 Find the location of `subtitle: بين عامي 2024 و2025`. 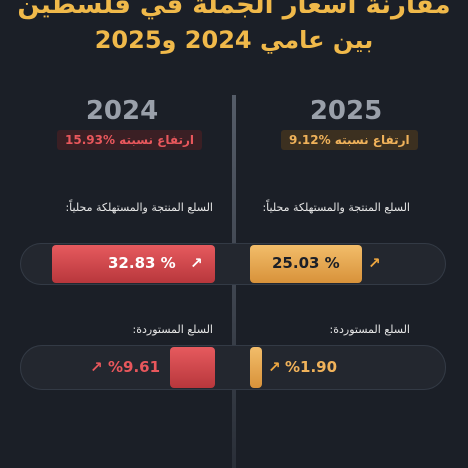

subtitle: بين عامي 2024 و2025 is located at coordinates (234, 40).